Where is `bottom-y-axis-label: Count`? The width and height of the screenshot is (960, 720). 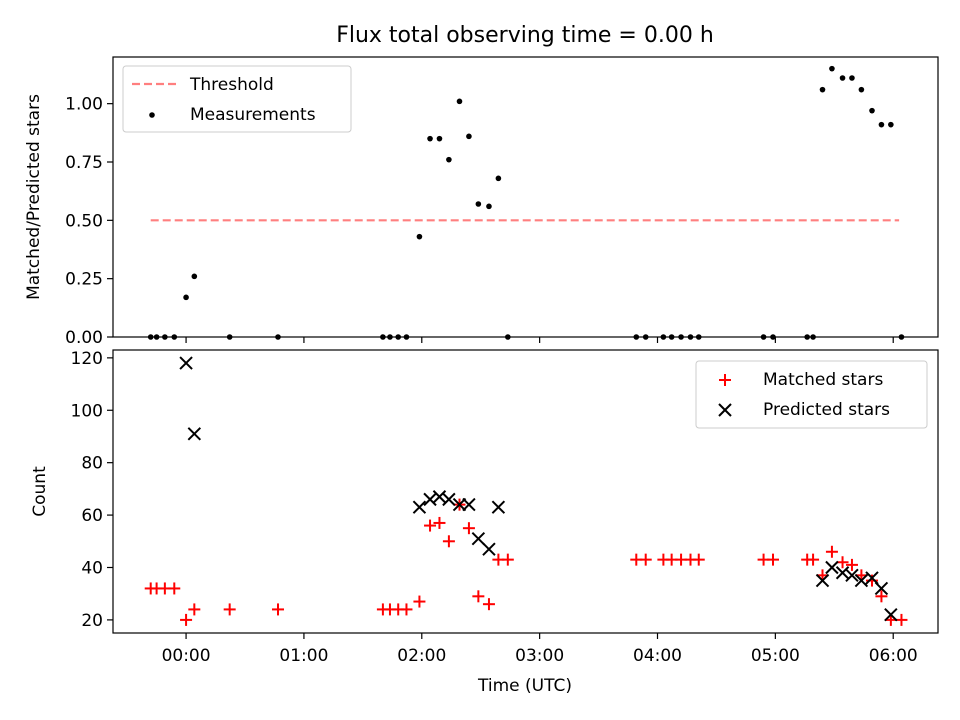
bottom-y-axis-label: Count is located at coordinates (40, 491).